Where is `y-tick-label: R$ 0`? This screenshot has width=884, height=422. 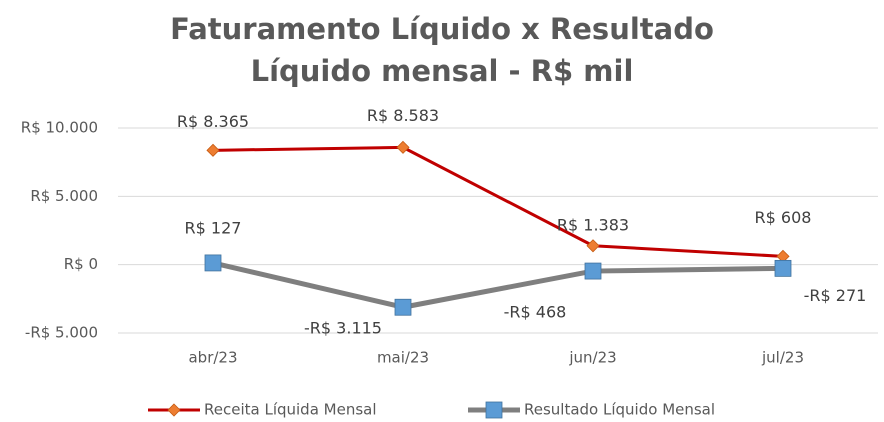
y-tick-label: R$ 0 is located at coordinates (81, 264).